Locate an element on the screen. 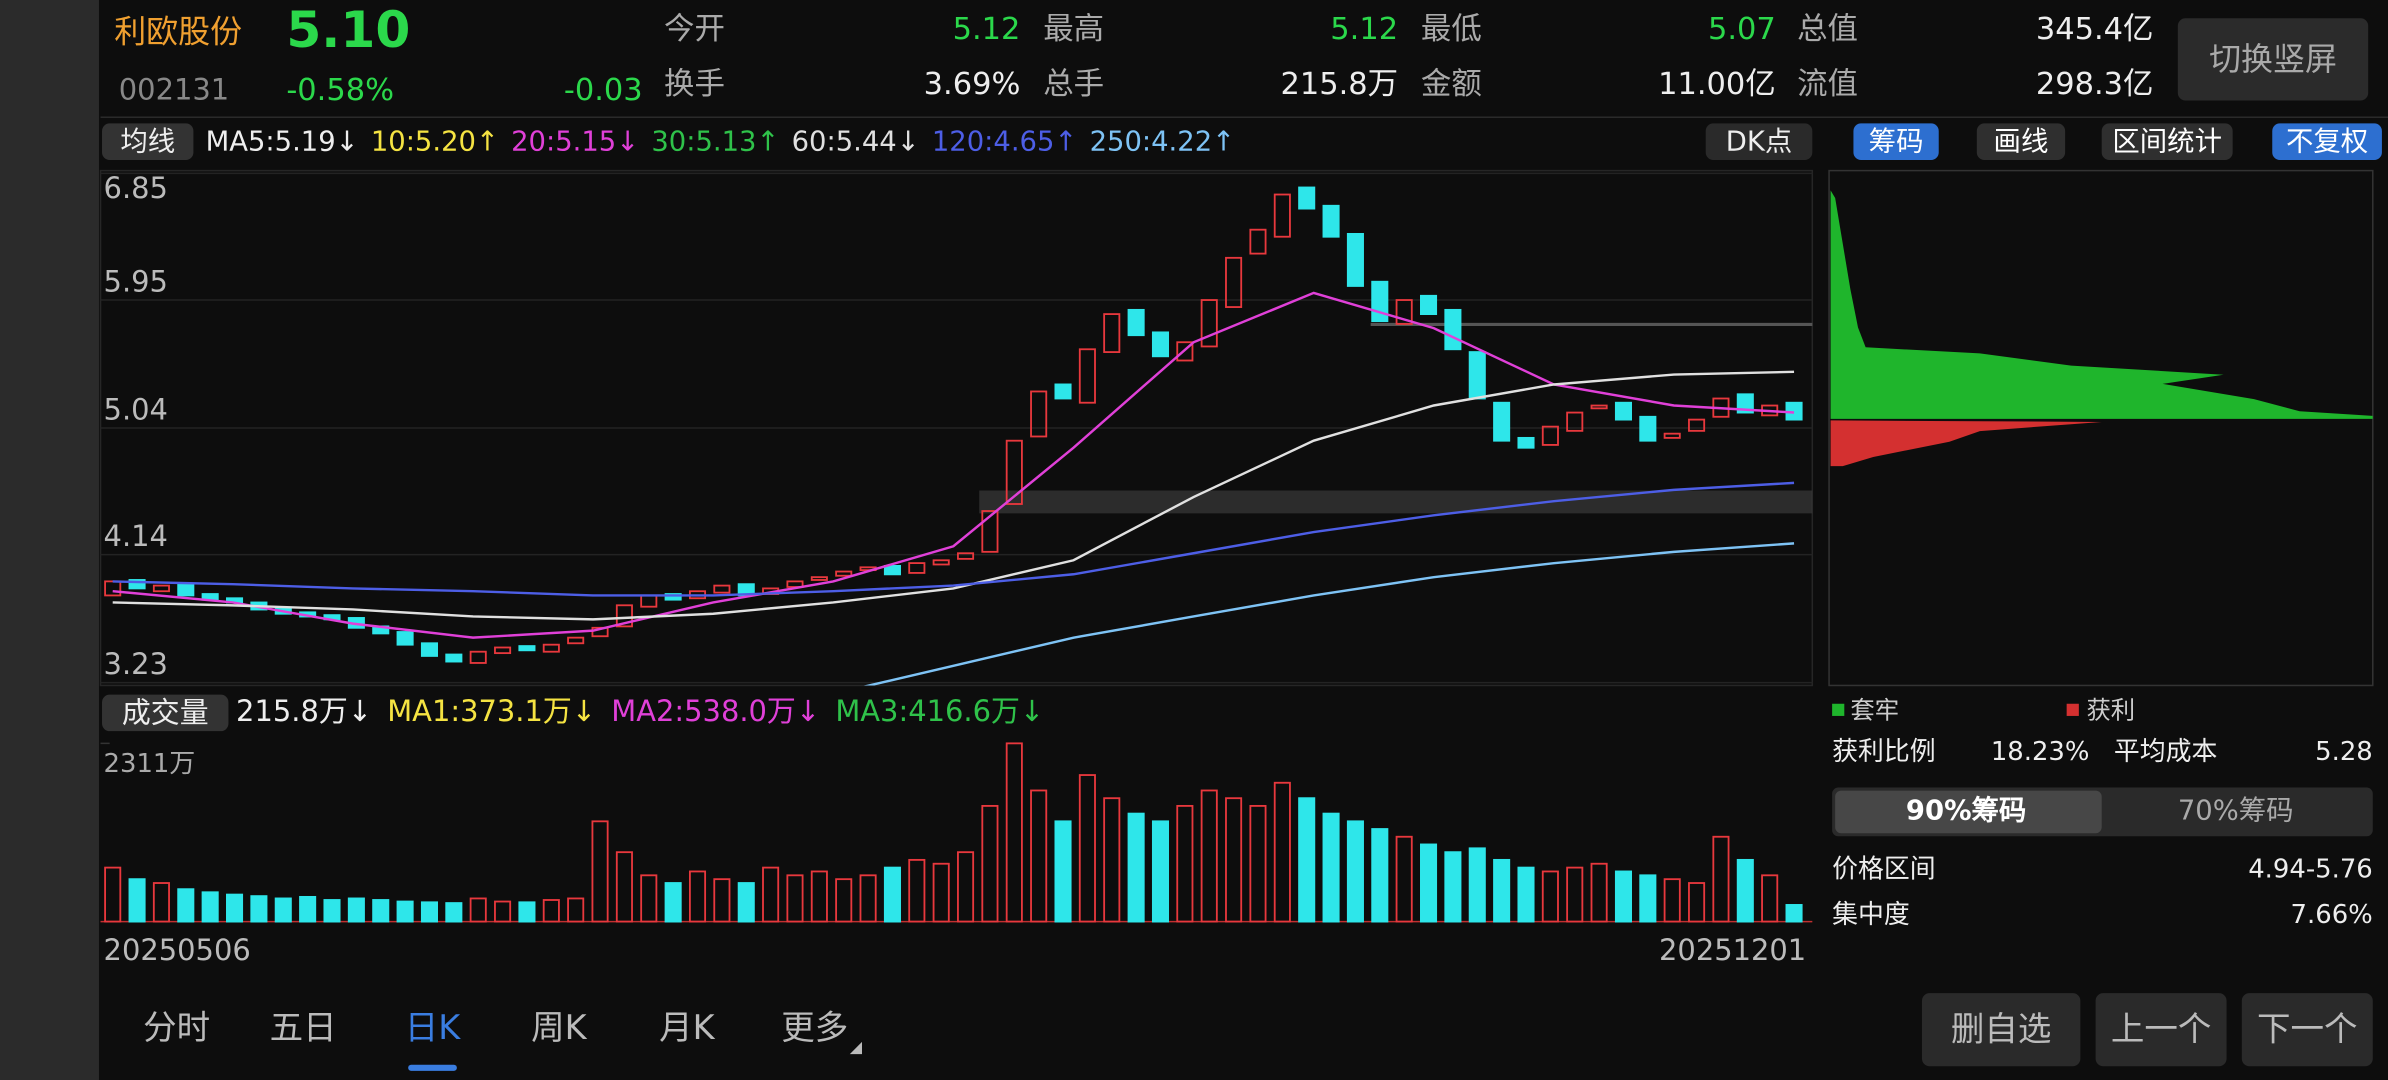 Image resolution: width=2388 pixels, height=1080 pixels. period-tab: 周K is located at coordinates (559, 1027).